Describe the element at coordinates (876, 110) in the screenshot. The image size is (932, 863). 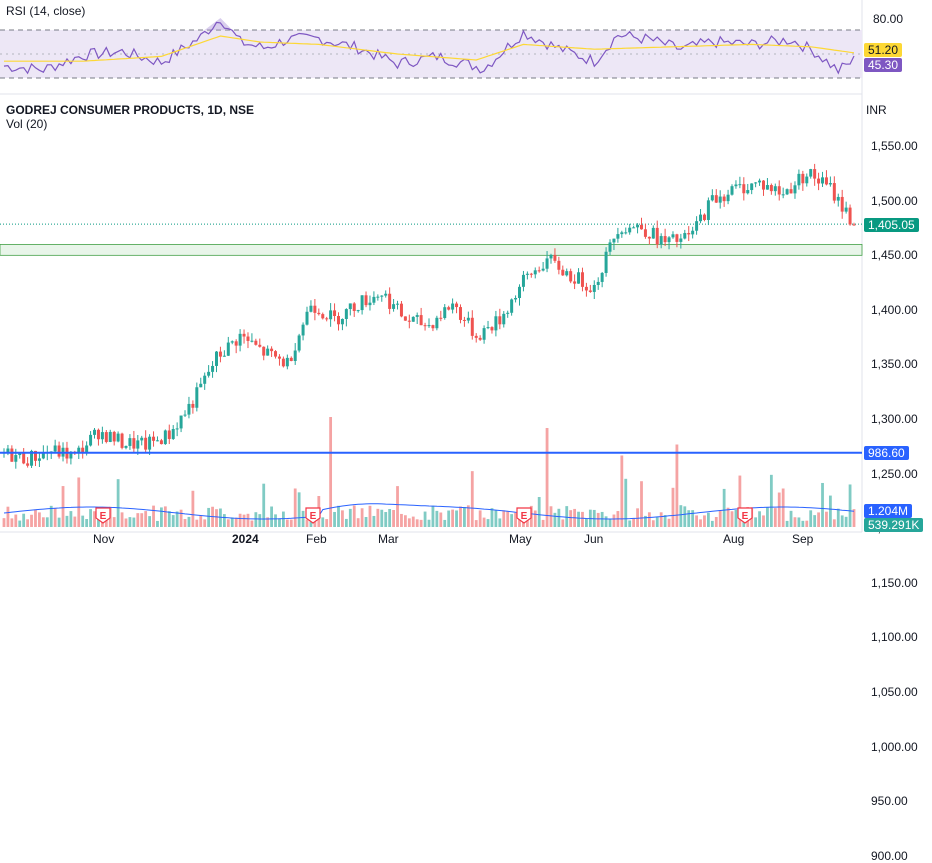
I see `currency-label: INR` at that location.